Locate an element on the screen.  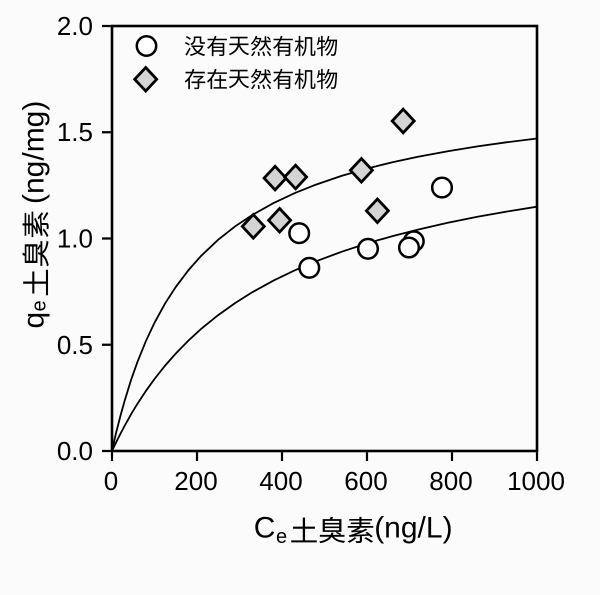
svg-text: 0.5 is located at coordinates (75, 345).